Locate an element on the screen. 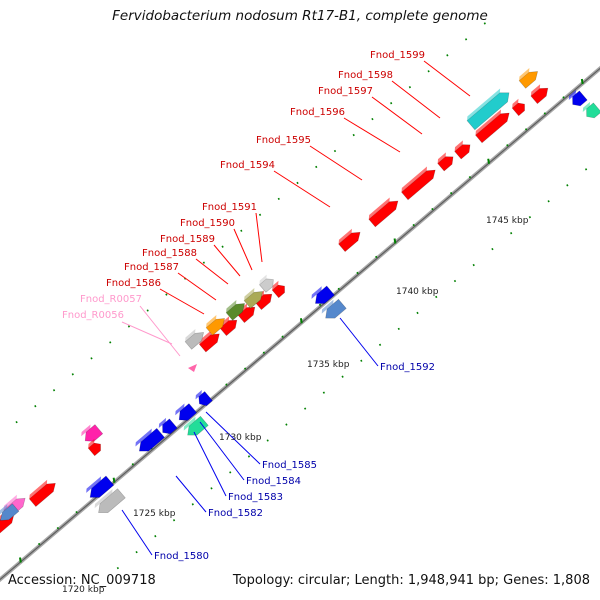  forward-gene-label: Fnod_1595 is located at coordinates (283, 140).